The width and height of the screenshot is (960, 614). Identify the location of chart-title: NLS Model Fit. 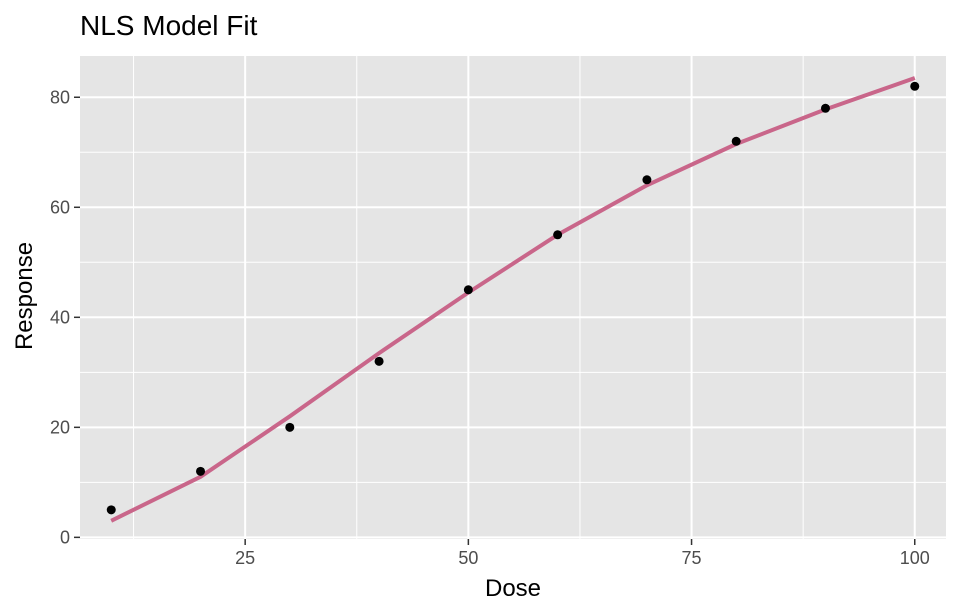
(169, 25).